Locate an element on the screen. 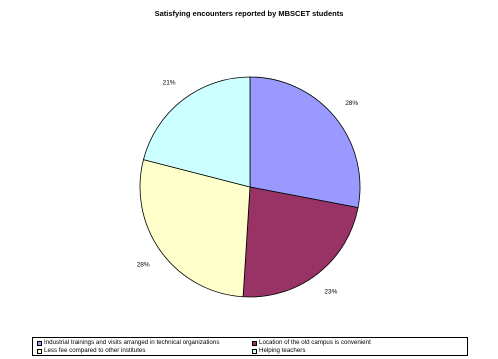 Image resolution: width=498 pixels, height=359 pixels. pie-slice-industrial-trainings is located at coordinates (305, 142).